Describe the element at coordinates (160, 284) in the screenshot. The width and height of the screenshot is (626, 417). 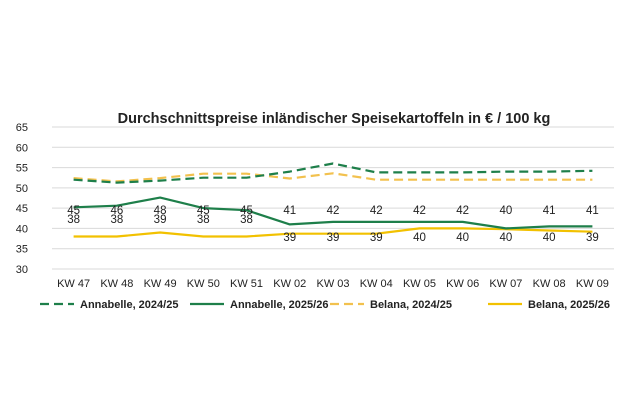
I see `x-tick-label: KW 49` at that location.